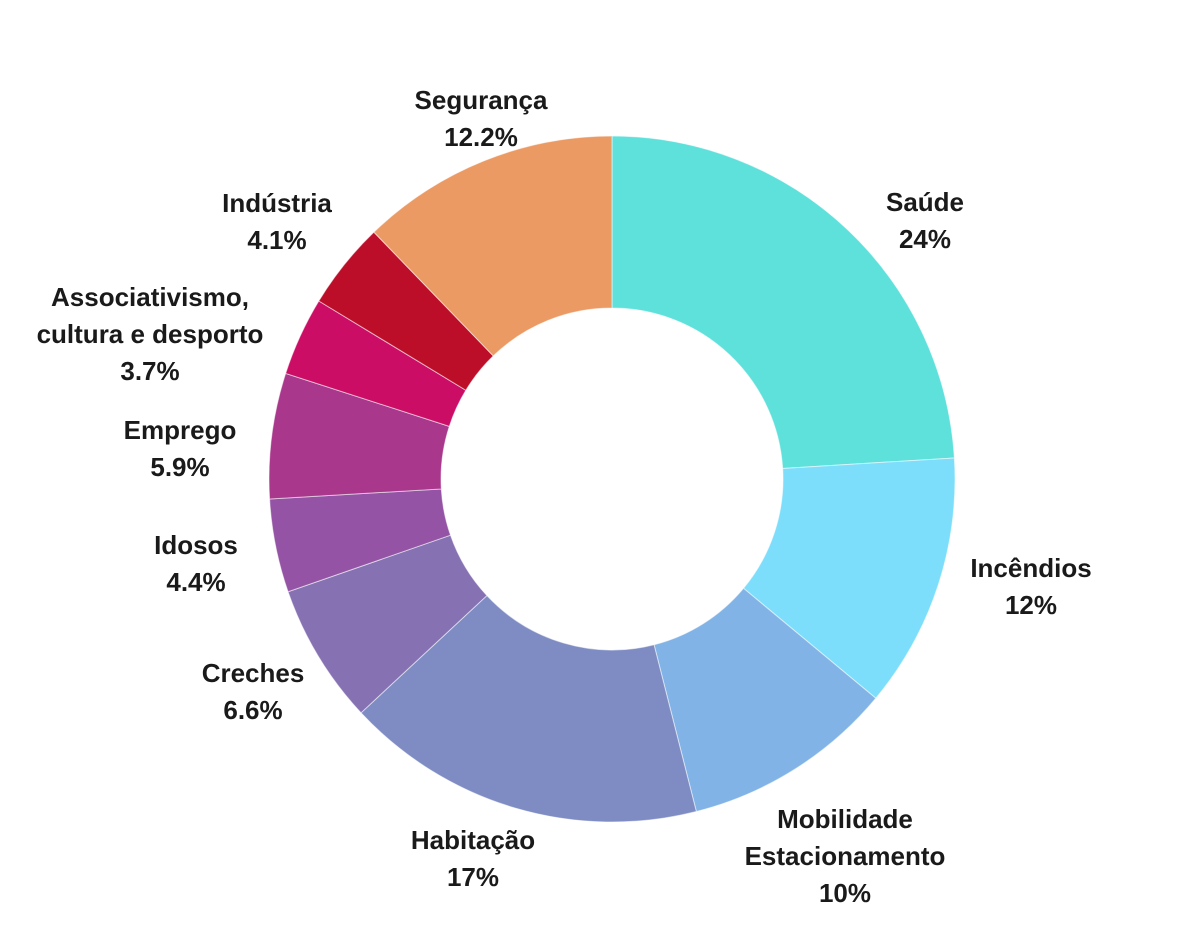 Image resolution: width=1198 pixels, height=948 pixels. I want to click on label-incendios-pct: 12%, so click(1031, 605).